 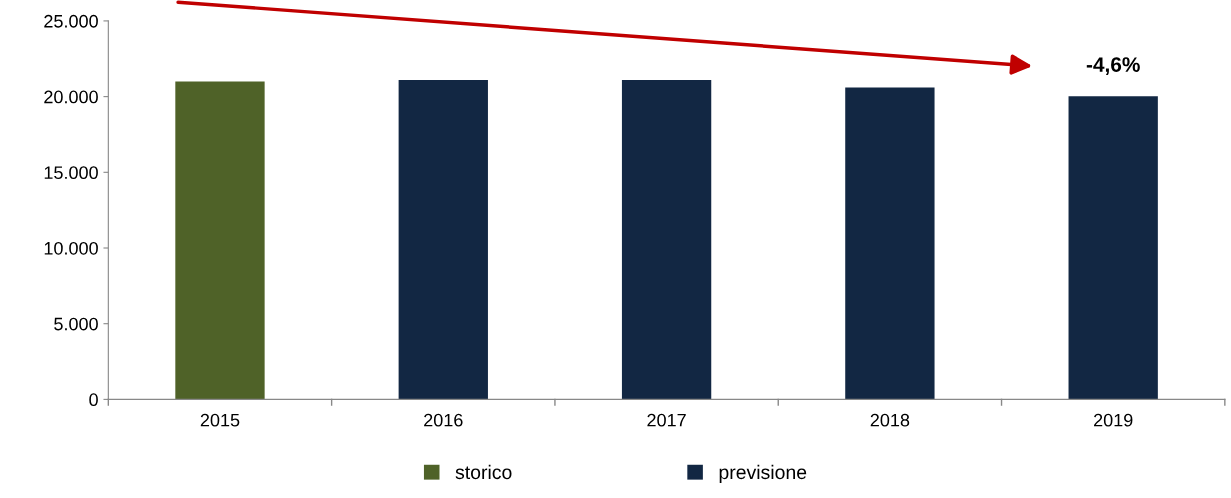 What do you see at coordinates (71, 173) in the screenshot?
I see `y-tick-label: 15.000` at bounding box center [71, 173].